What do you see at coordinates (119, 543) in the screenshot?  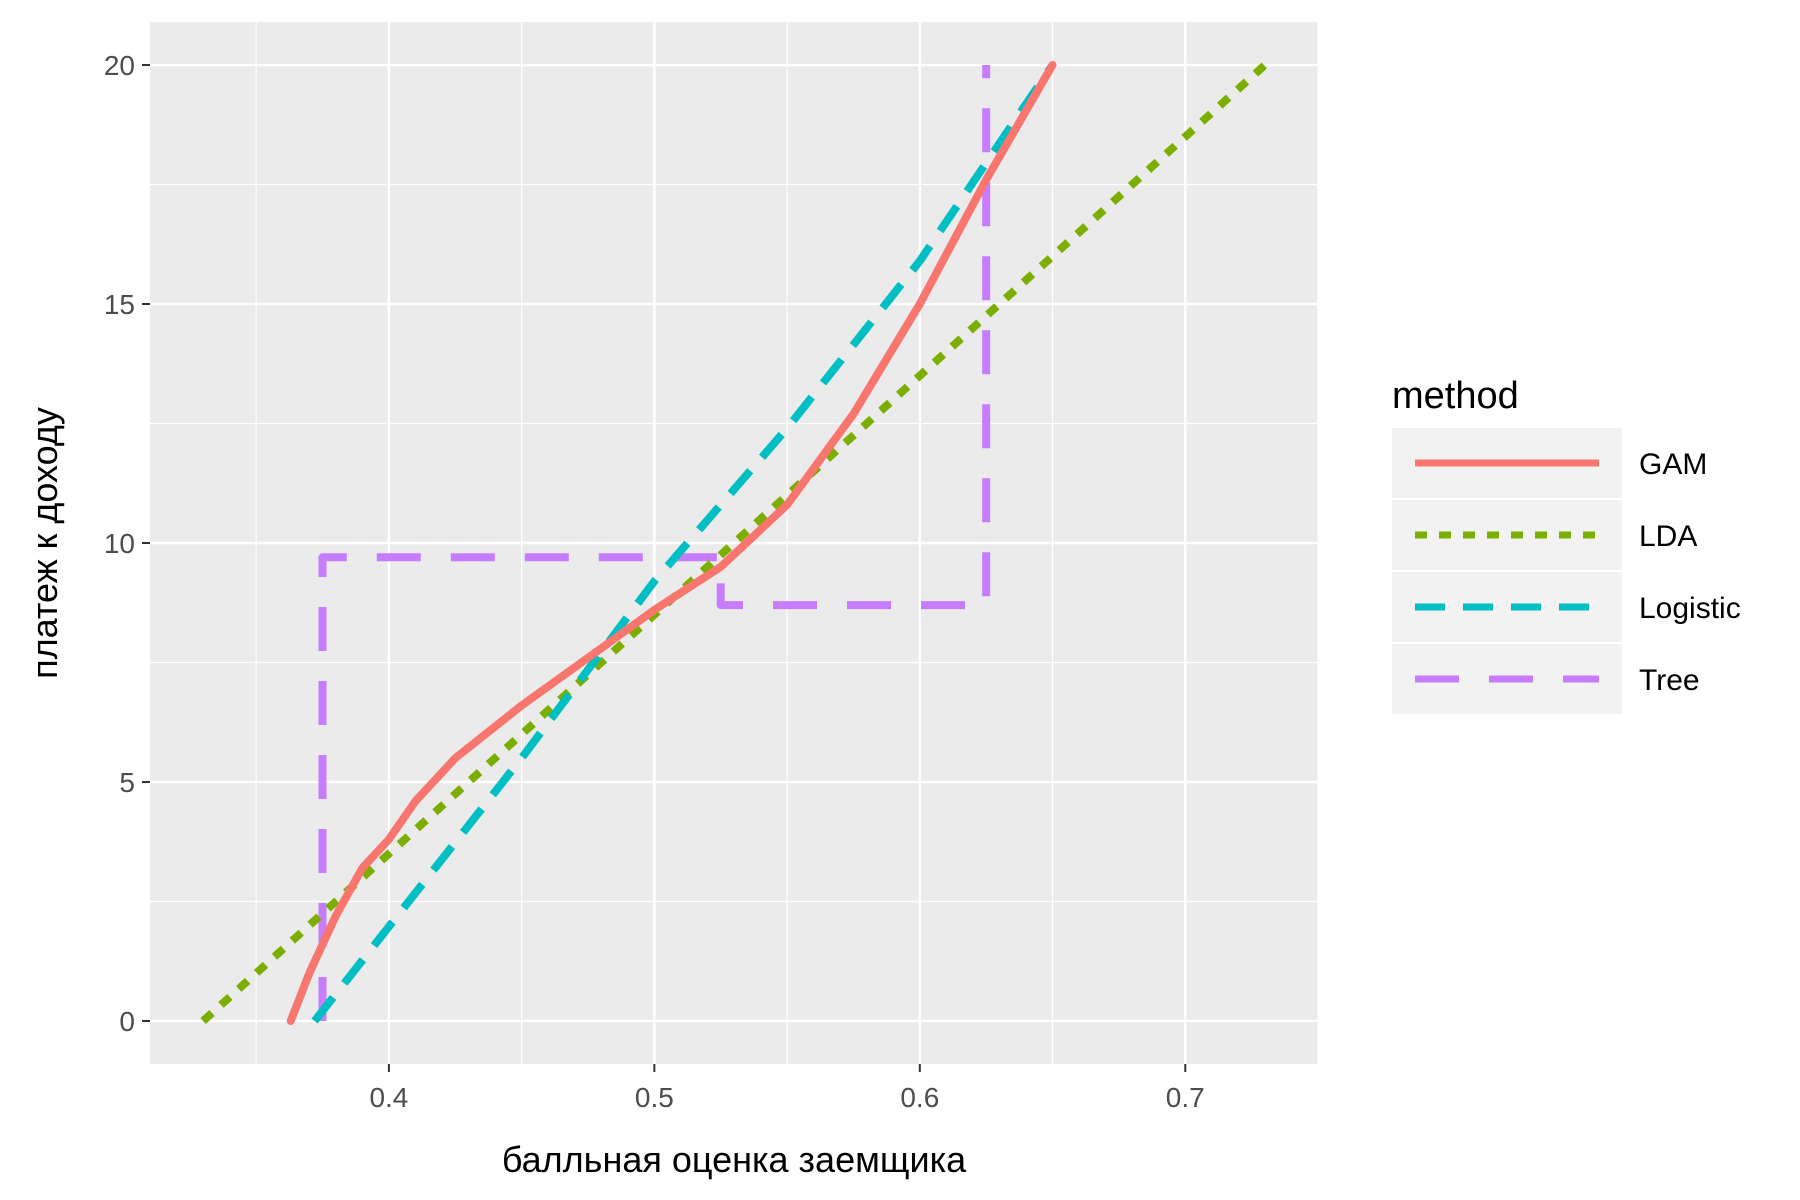 I see `y-tick-label: 10` at bounding box center [119, 543].